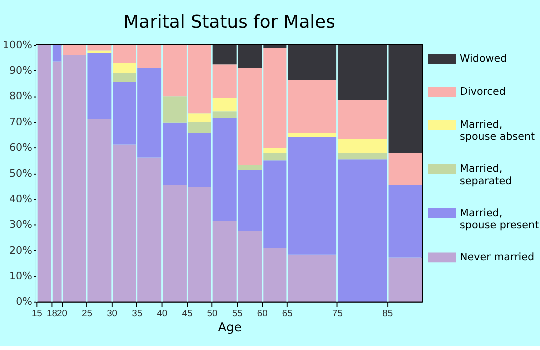  I want to click on x-tick-label: 15, so click(37, 312).